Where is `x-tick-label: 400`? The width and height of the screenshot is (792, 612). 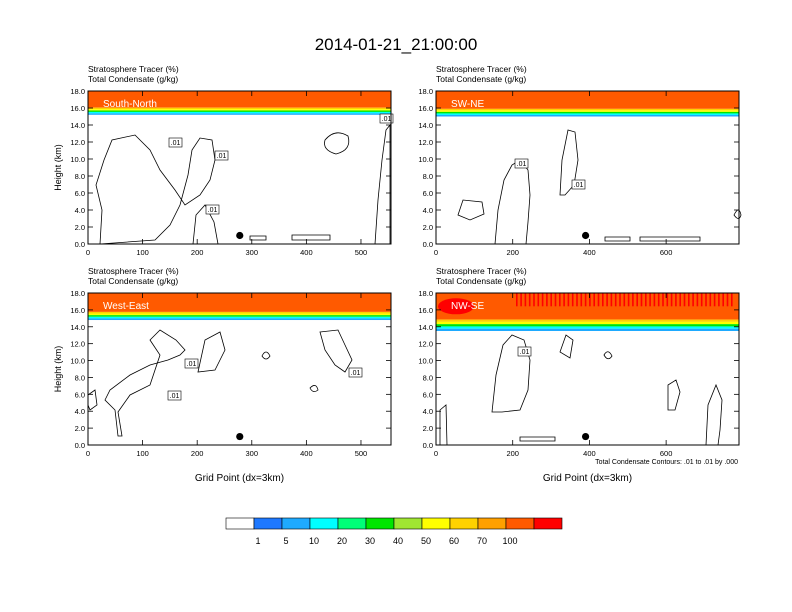 x-tick-label: 400 is located at coordinates (306, 252).